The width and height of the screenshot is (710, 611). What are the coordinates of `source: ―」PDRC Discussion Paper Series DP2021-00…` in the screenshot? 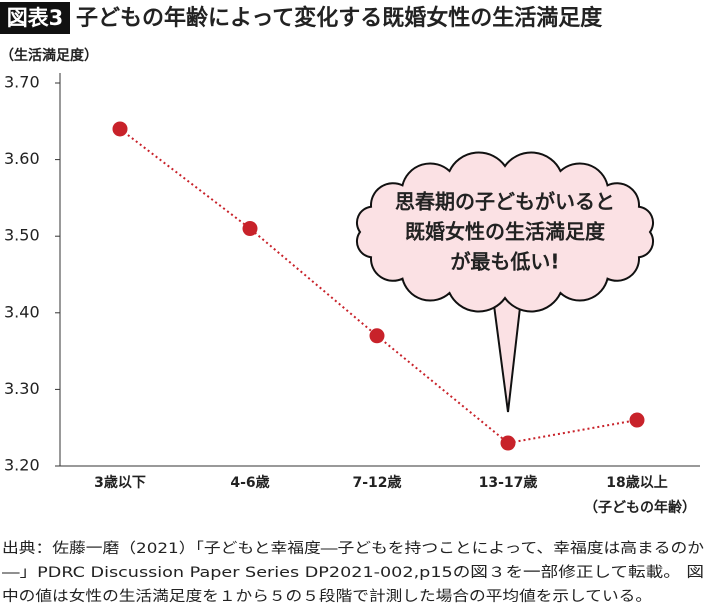 It's located at (353, 572).